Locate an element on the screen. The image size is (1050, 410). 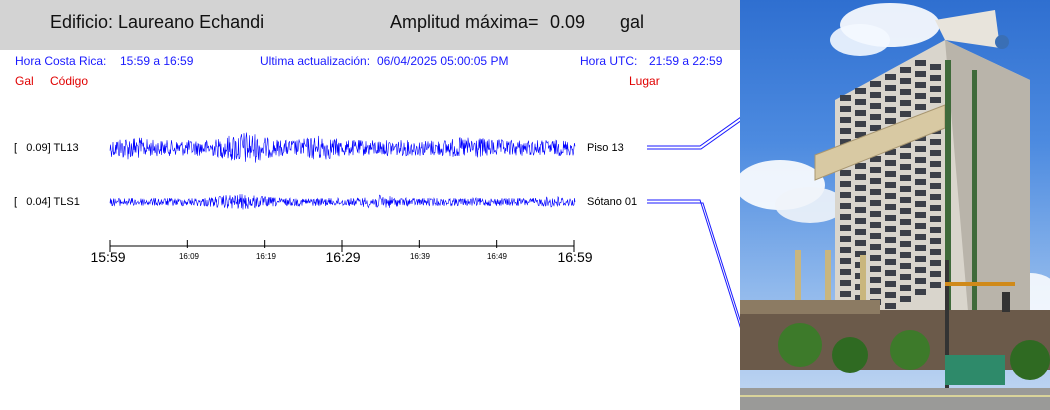
utc-time-range: 21:59 a 22:59 is located at coordinates (686, 61).